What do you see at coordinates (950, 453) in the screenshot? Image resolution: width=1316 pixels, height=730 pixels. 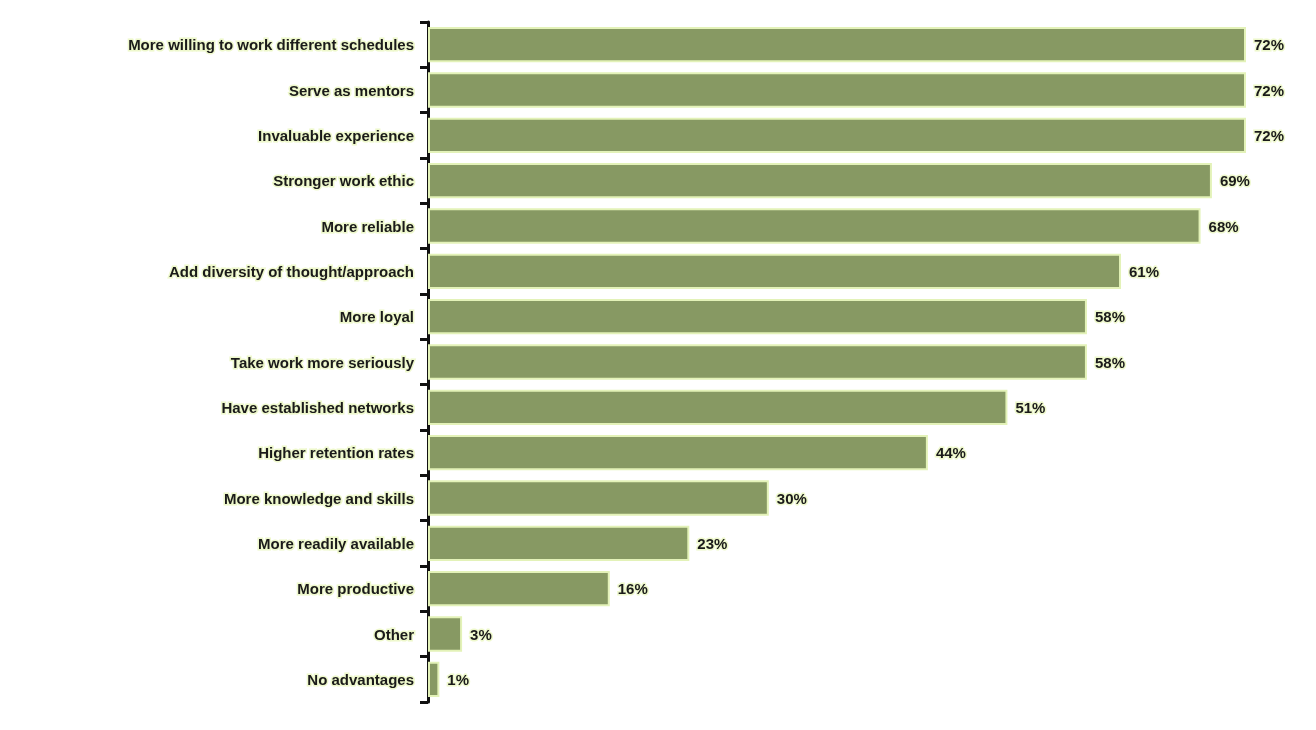 I see `data-label: 44%` at bounding box center [950, 453].